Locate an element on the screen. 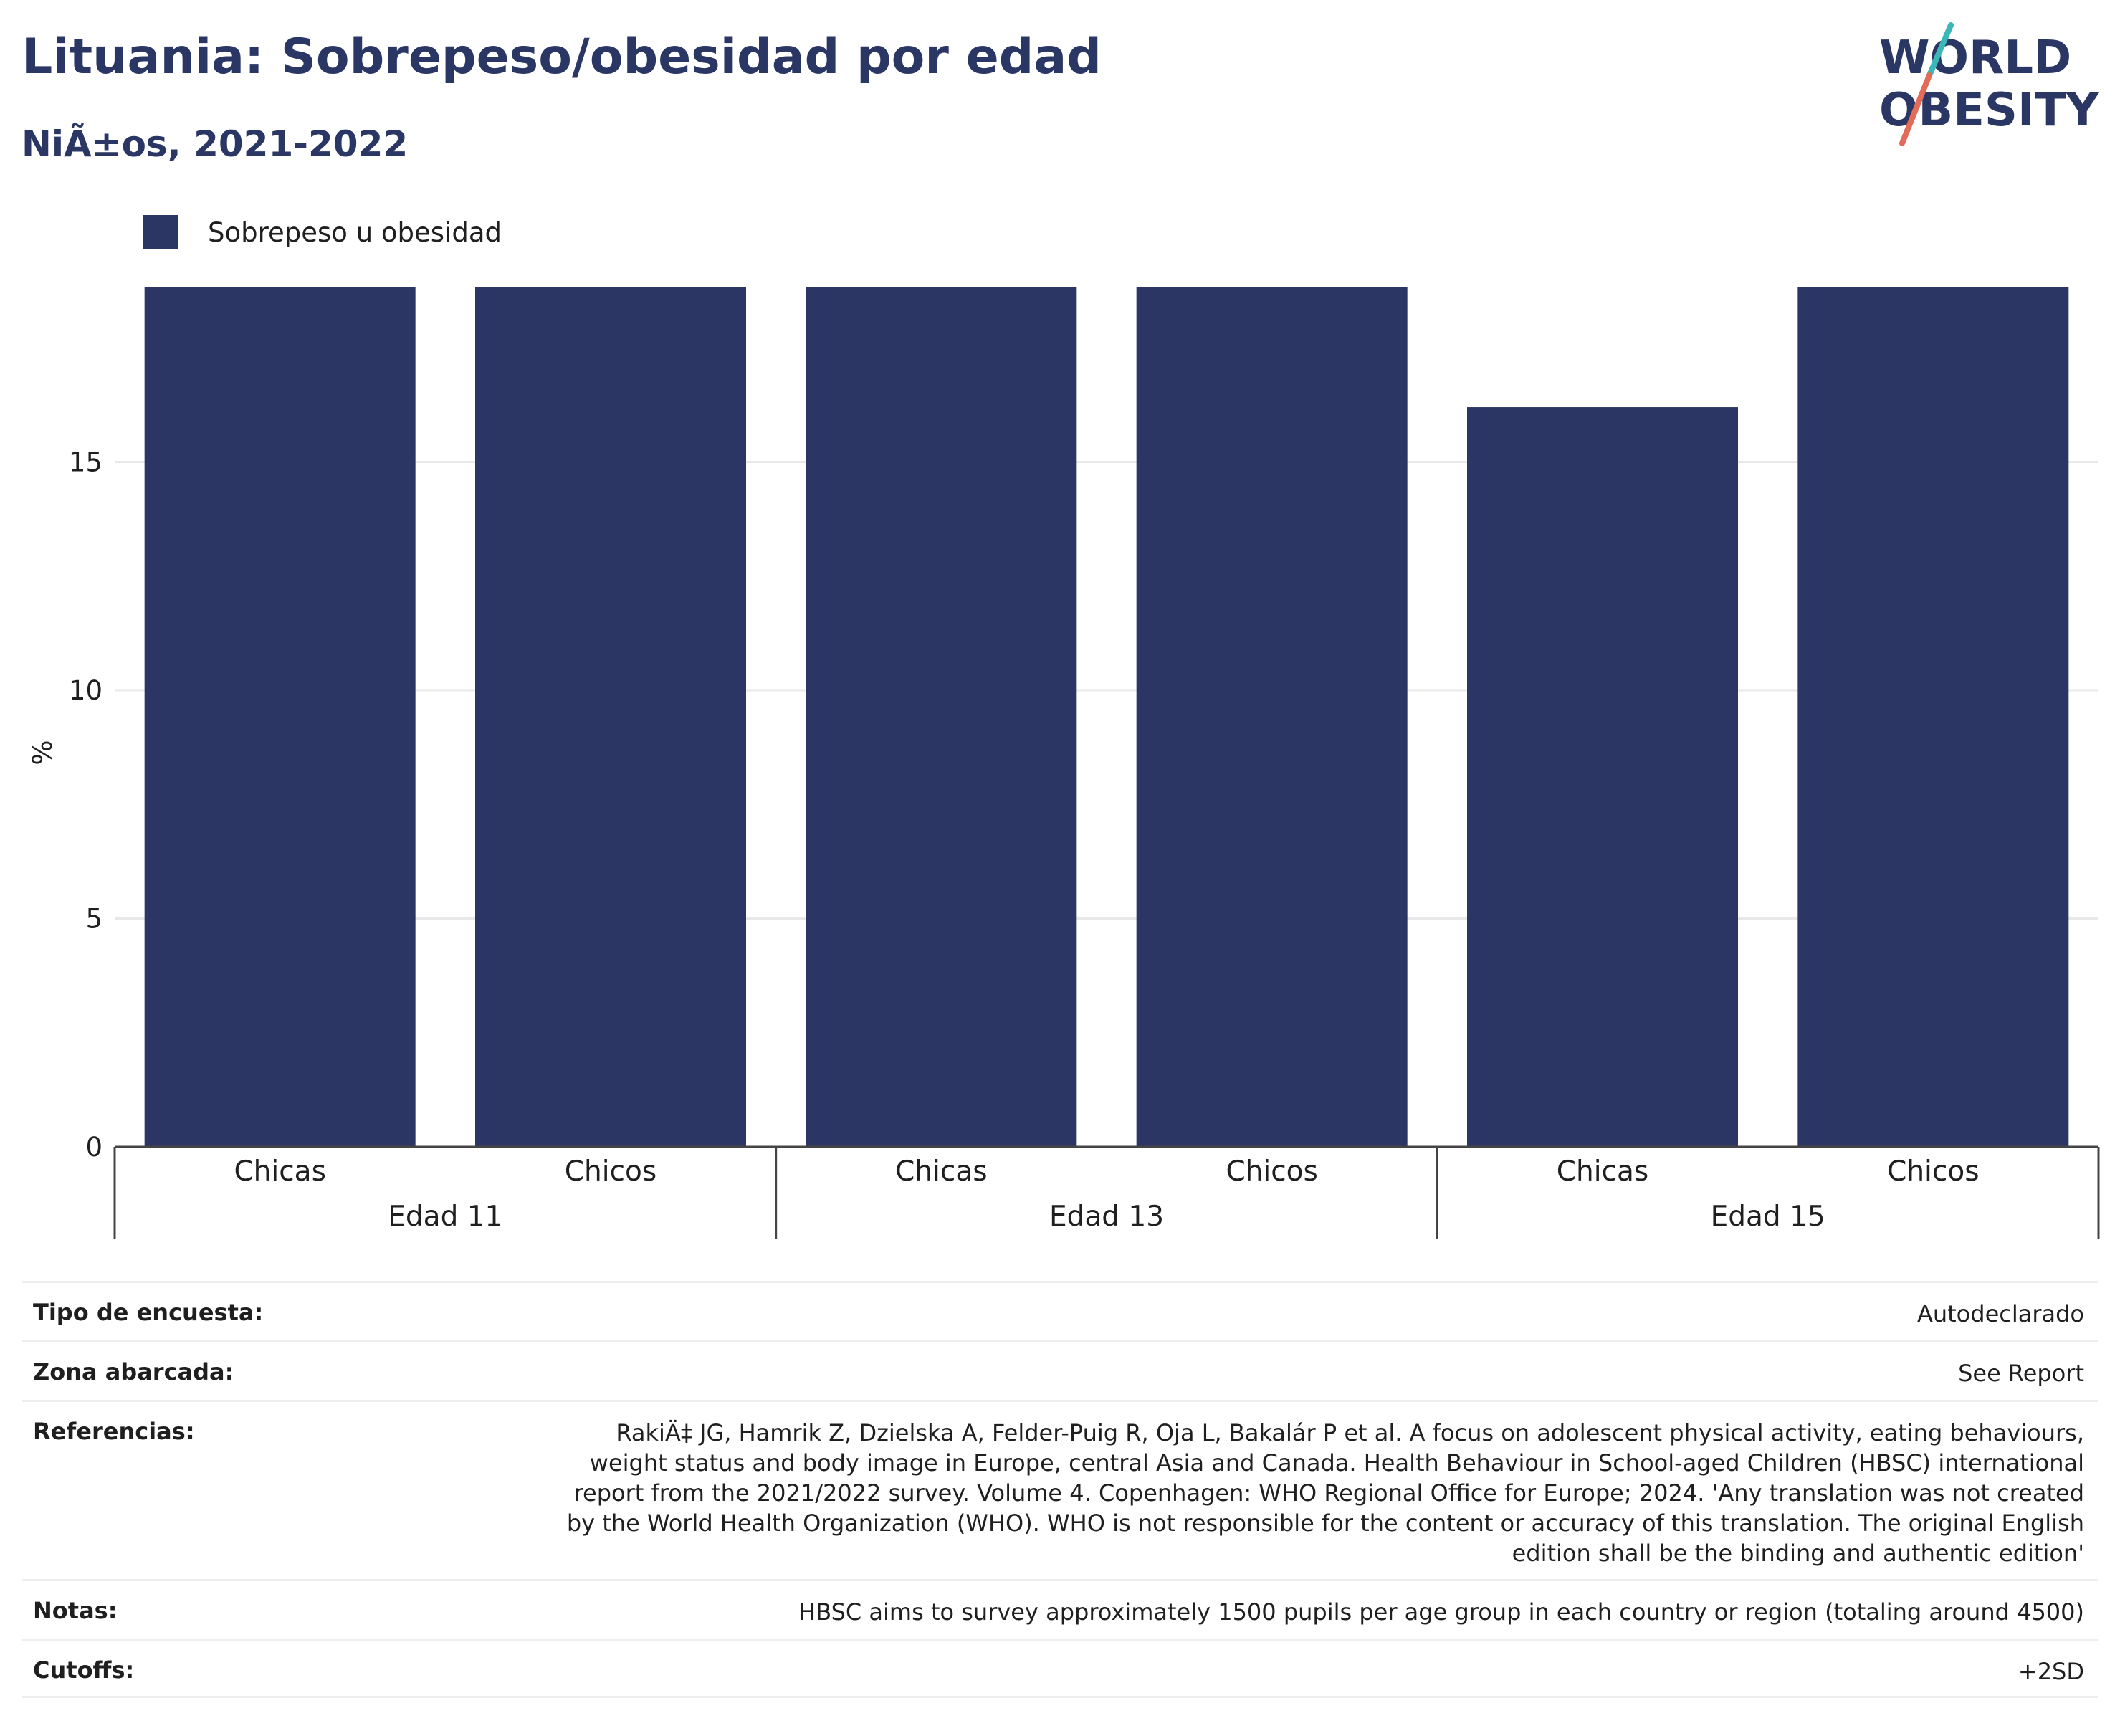 The width and height of the screenshot is (2120, 1736). x-group-label: Edad 13 is located at coordinates (1106, 1217).